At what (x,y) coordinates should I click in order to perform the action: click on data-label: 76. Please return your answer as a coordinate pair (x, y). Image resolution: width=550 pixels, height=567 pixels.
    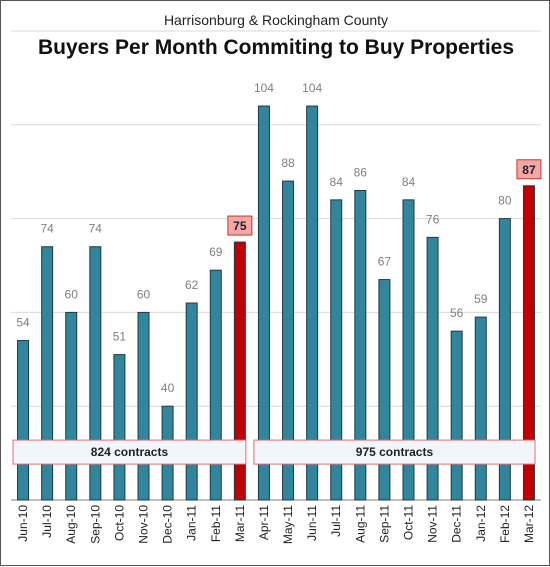
    Looking at the image, I should click on (433, 219).